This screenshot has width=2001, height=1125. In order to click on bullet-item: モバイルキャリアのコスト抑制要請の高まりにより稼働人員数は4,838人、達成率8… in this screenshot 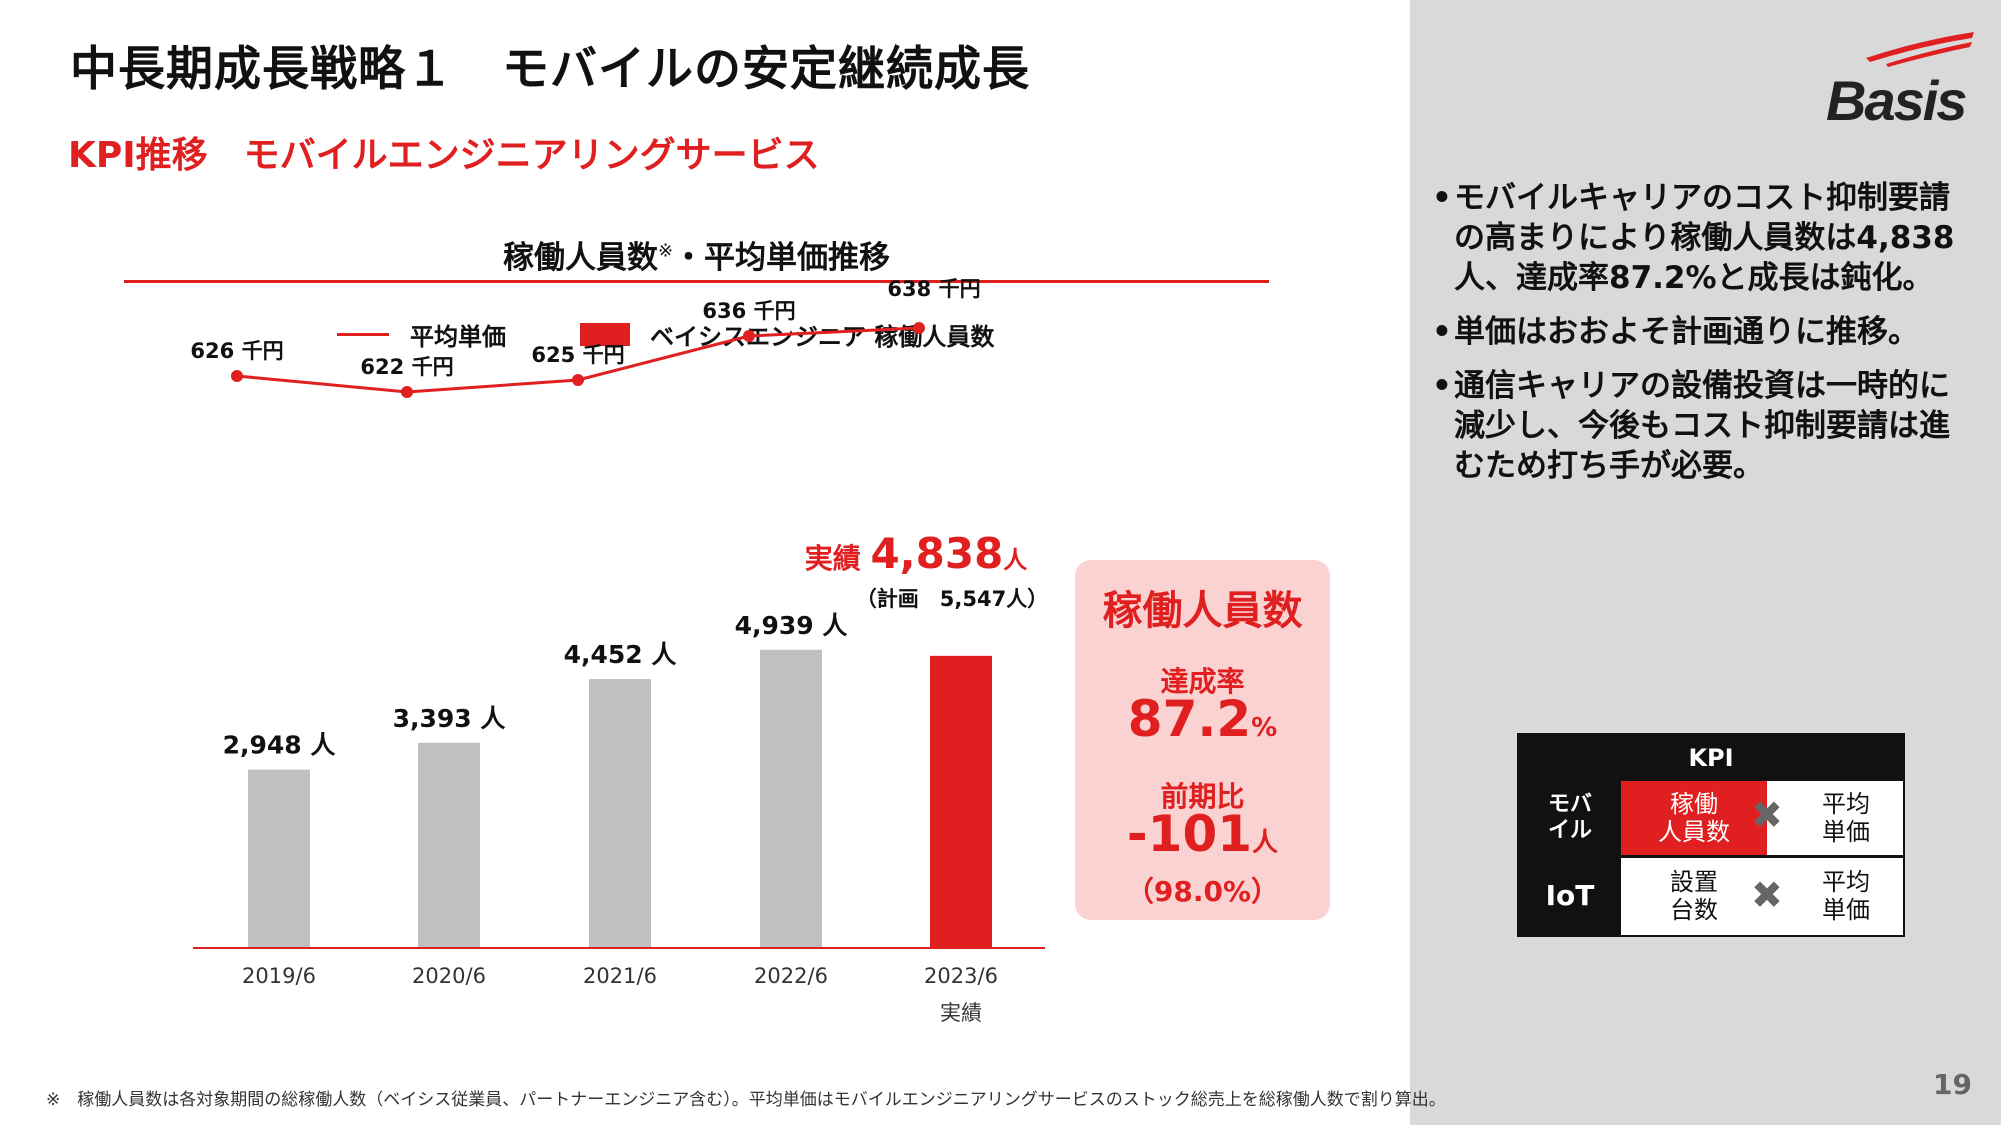, I will do `click(1702, 238)`.